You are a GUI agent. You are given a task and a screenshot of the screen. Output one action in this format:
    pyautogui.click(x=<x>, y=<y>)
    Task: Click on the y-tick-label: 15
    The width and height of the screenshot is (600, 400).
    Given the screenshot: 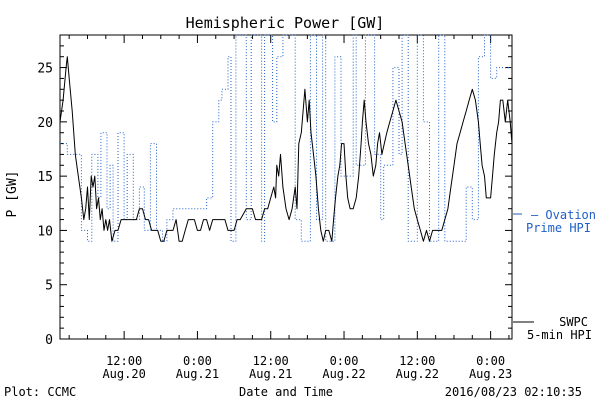 What is the action you would take?
    pyautogui.click(x=45, y=177)
    